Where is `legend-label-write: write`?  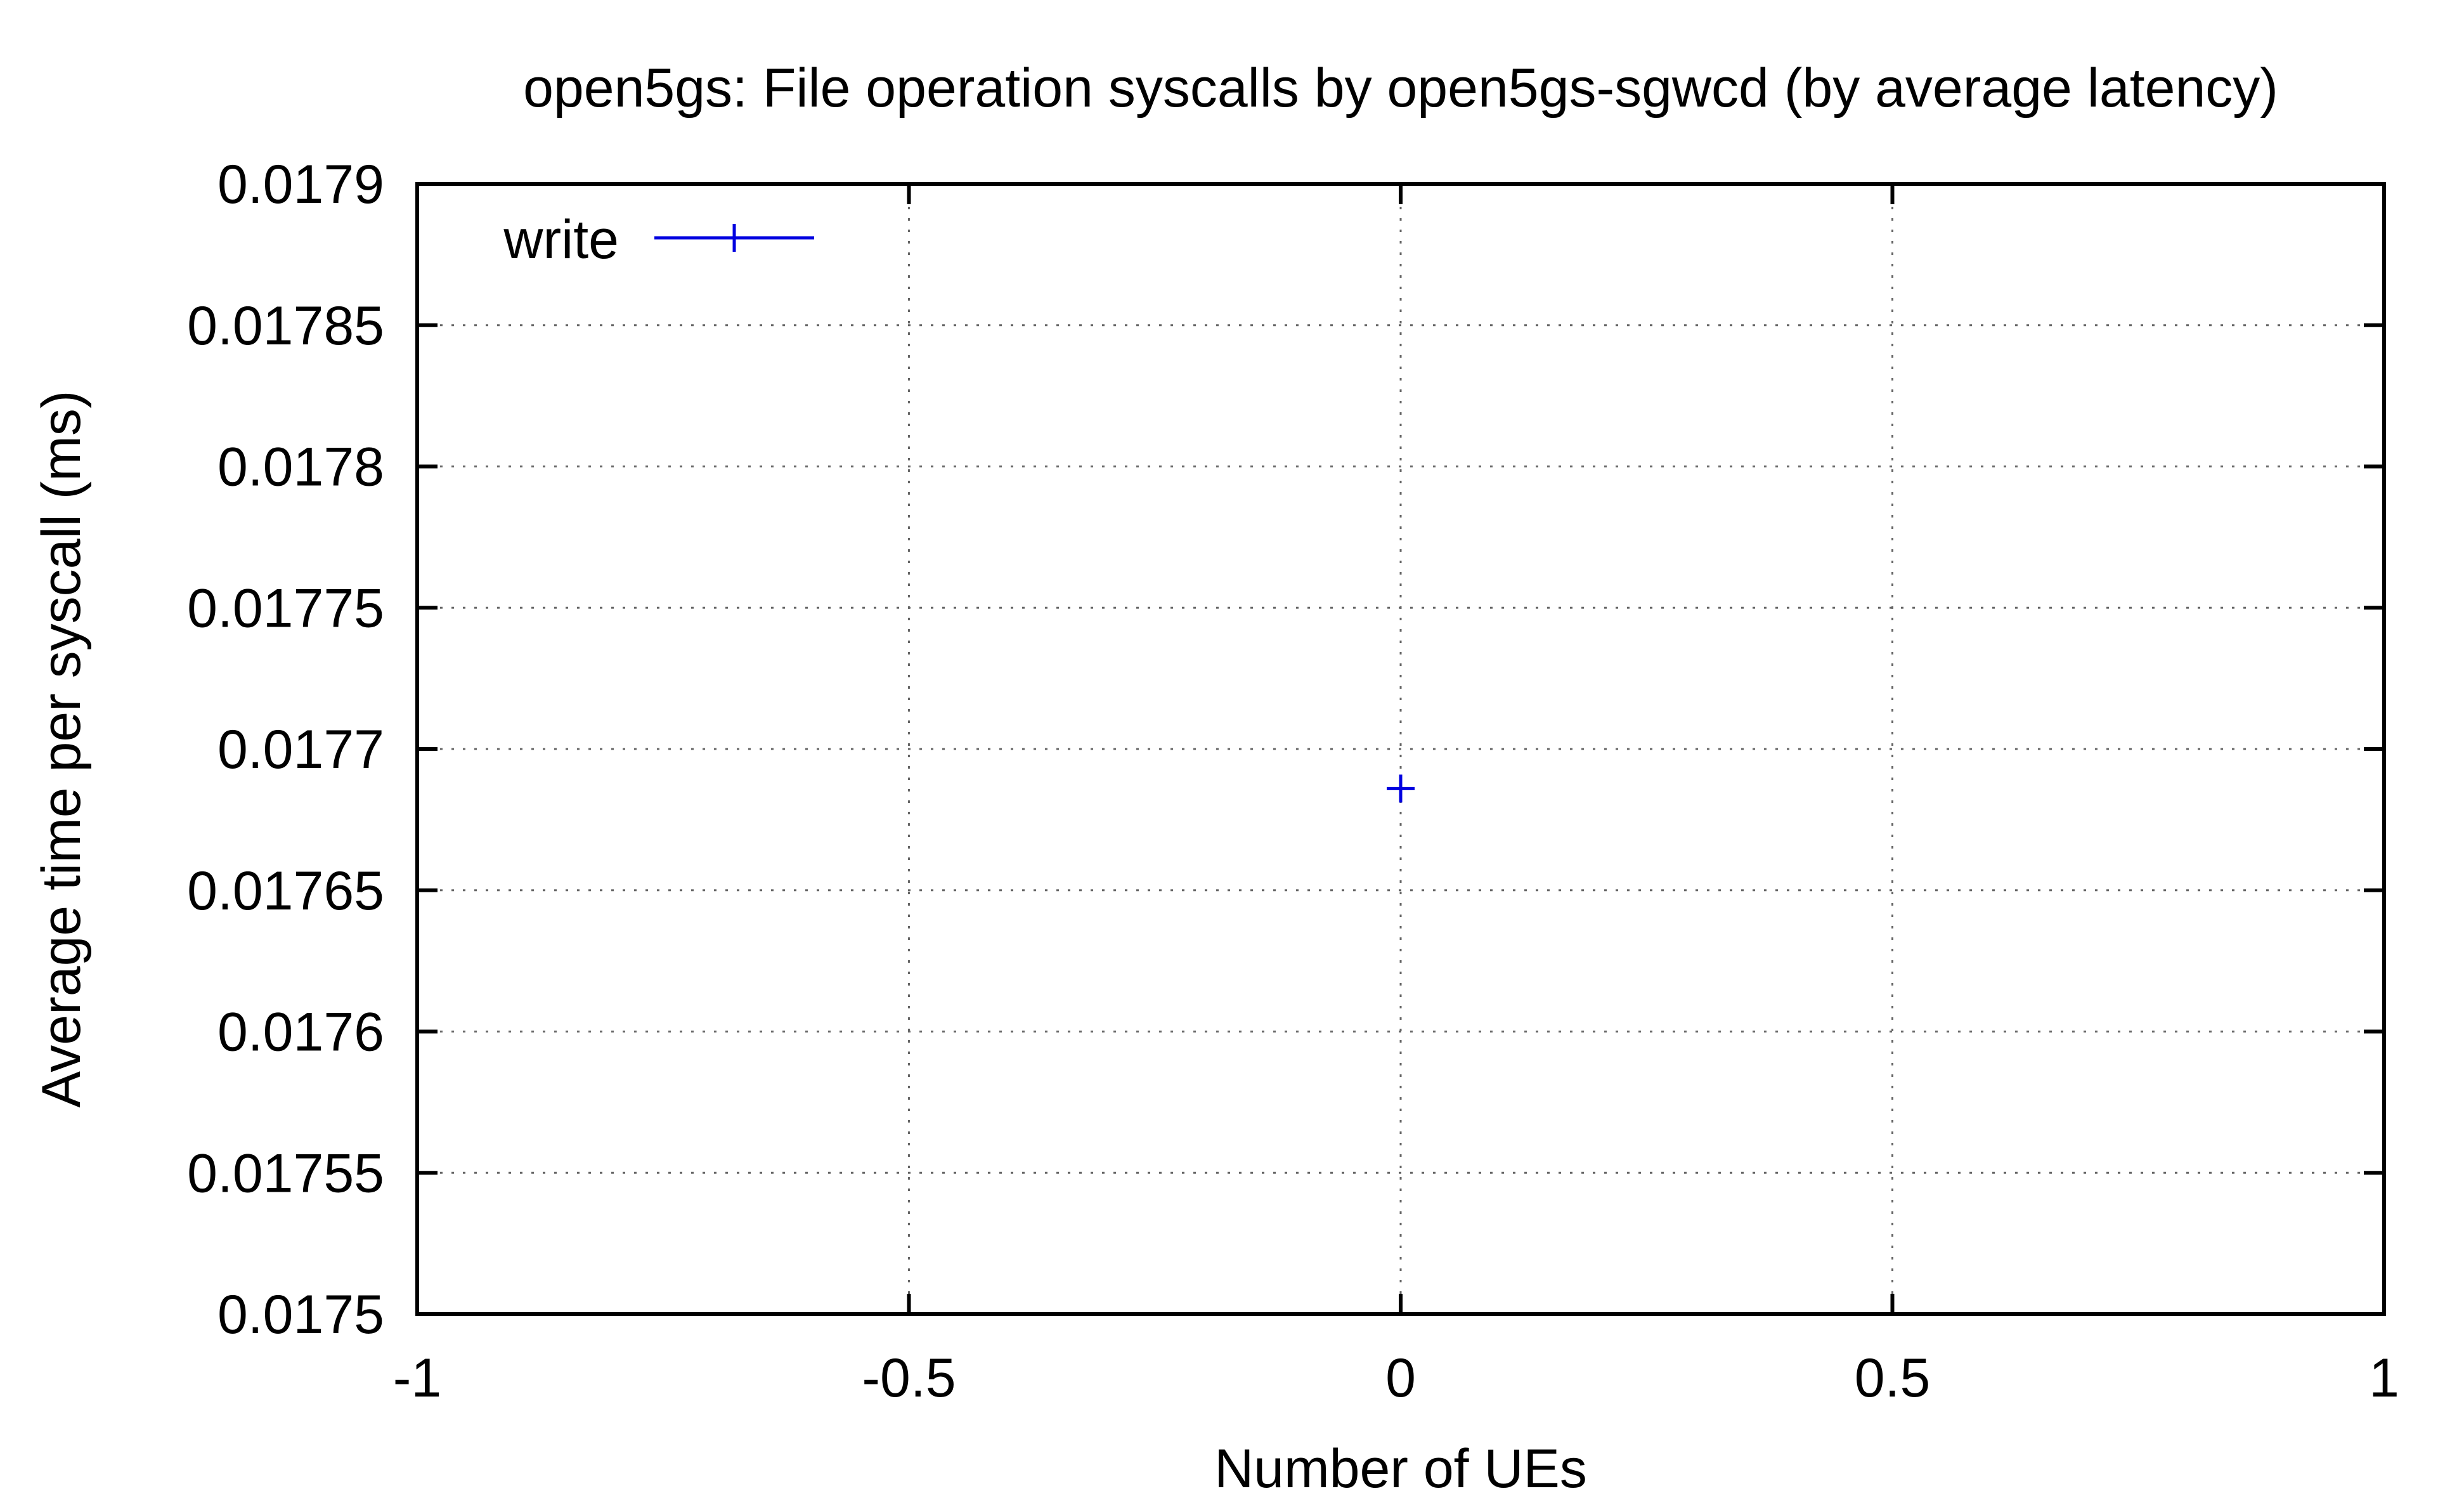 legend-label-write: write is located at coordinates (561, 239).